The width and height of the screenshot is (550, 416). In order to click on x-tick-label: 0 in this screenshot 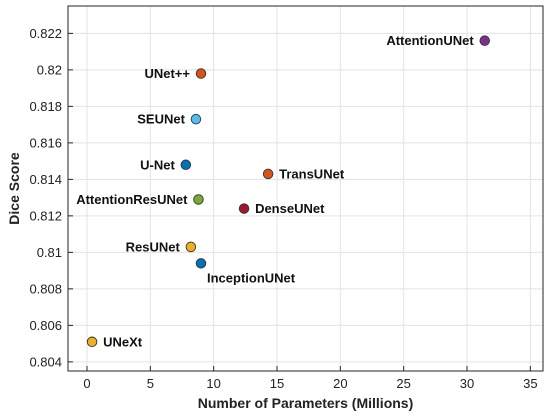, I will do `click(86, 383)`.